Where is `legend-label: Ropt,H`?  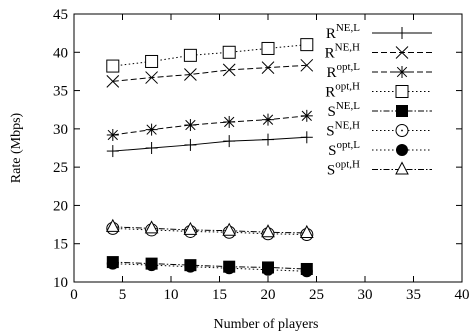 legend-label: Ropt,H is located at coordinates (342, 91).